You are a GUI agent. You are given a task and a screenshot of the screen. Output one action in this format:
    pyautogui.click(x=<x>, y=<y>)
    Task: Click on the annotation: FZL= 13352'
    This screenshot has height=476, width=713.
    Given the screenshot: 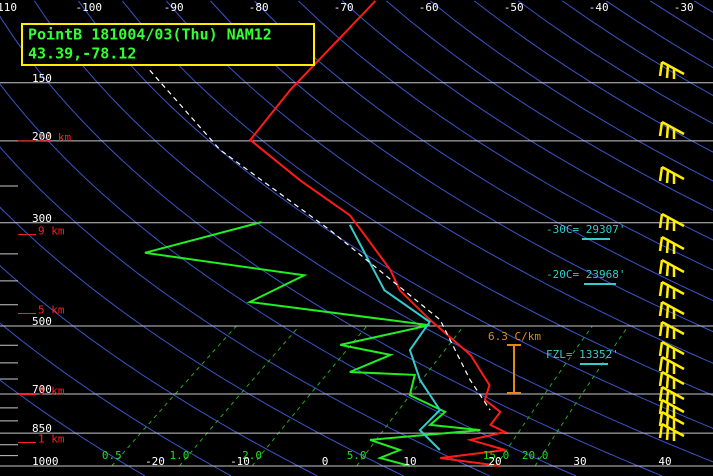 What is the action you would take?
    pyautogui.click(x=582, y=354)
    